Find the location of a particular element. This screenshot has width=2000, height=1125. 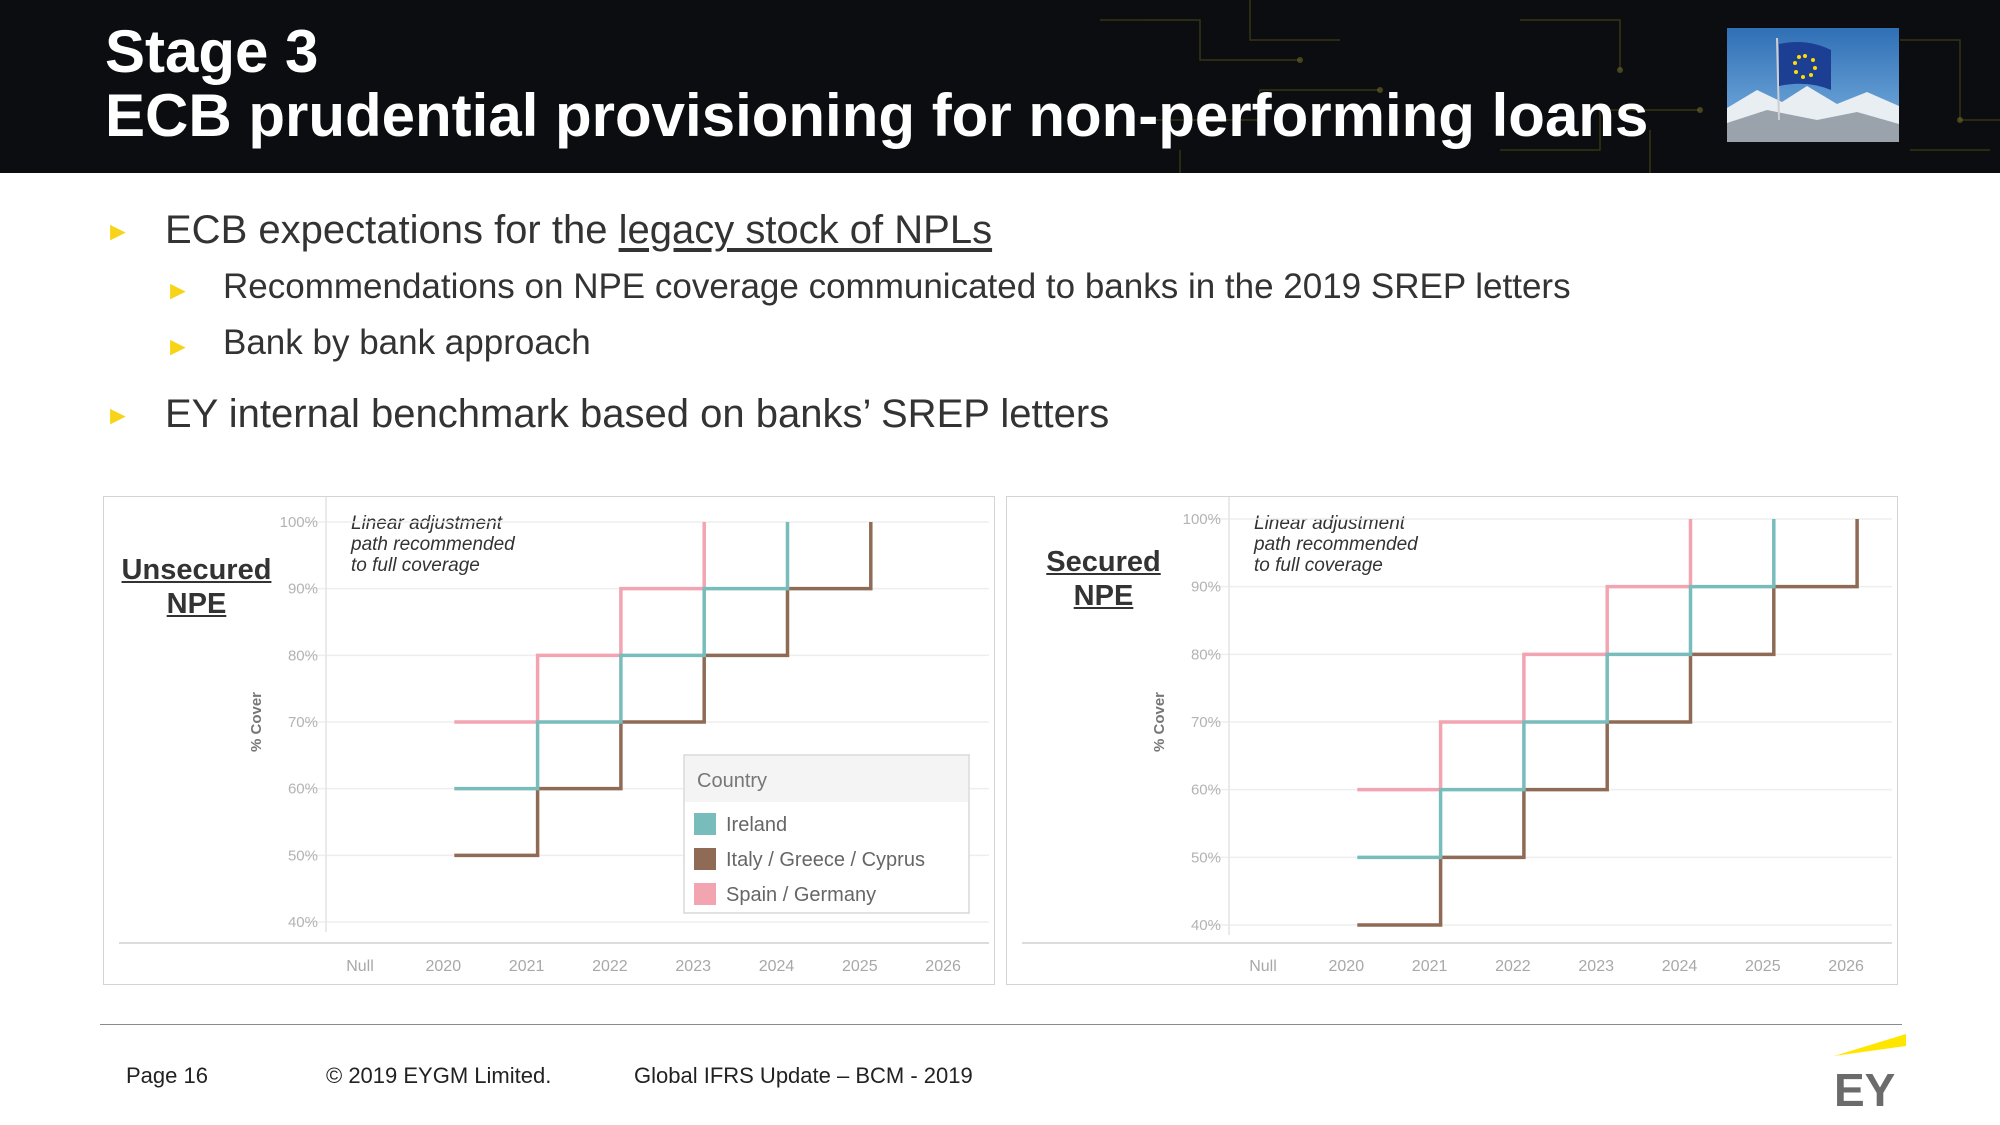

series-line-italy-greece-cyprus is located at coordinates (663, 690).